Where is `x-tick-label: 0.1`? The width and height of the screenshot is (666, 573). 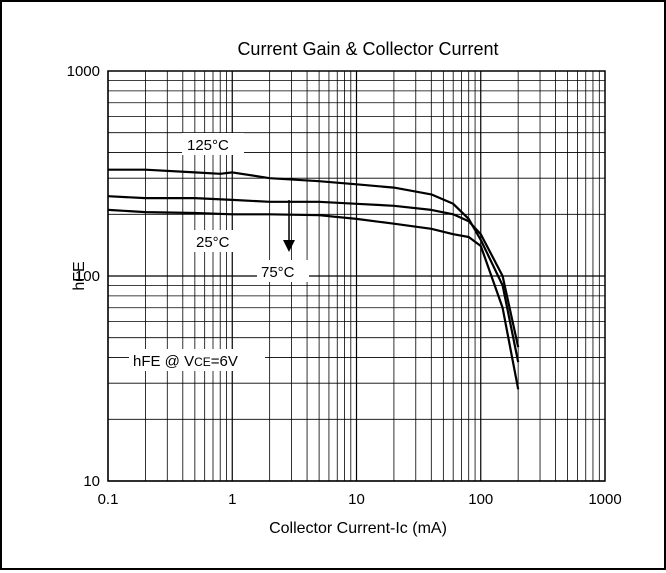 x-tick-label: 0.1 is located at coordinates (108, 499).